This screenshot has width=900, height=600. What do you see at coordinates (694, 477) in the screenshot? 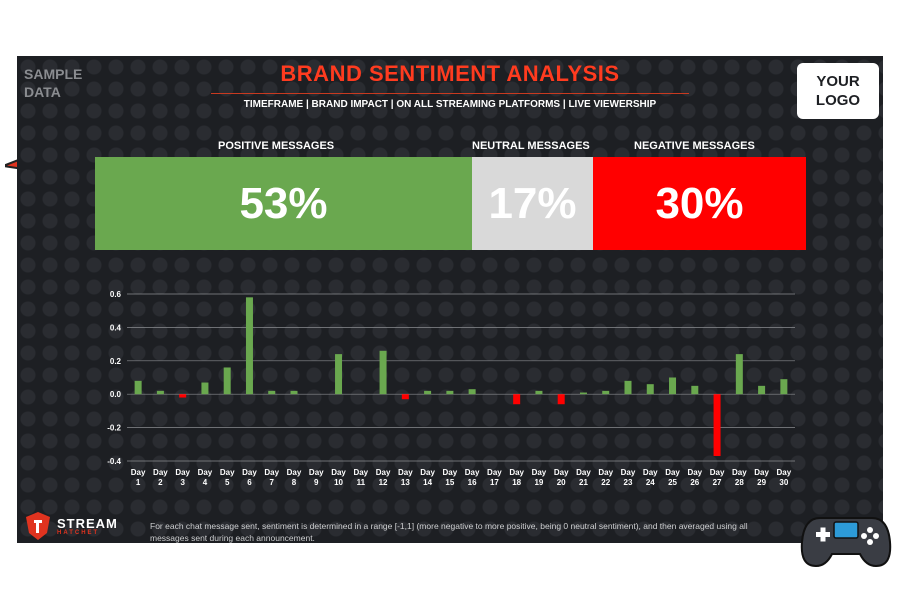
I see `x-tick-label: Day 26` at bounding box center [694, 477].